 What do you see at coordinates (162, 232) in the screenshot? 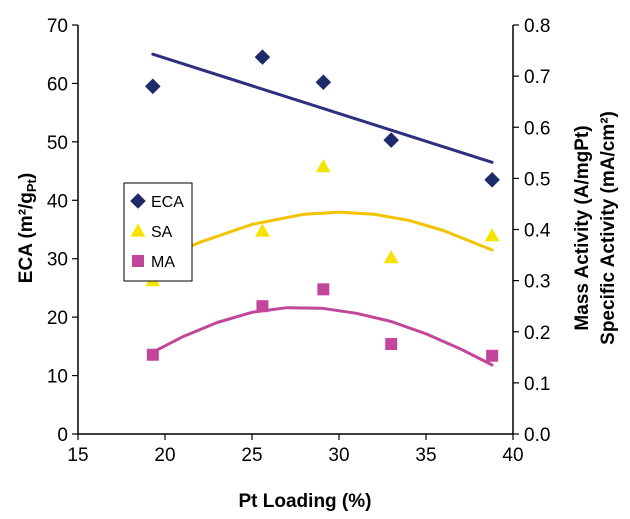
I see `legend-label-sa: SA` at bounding box center [162, 232].